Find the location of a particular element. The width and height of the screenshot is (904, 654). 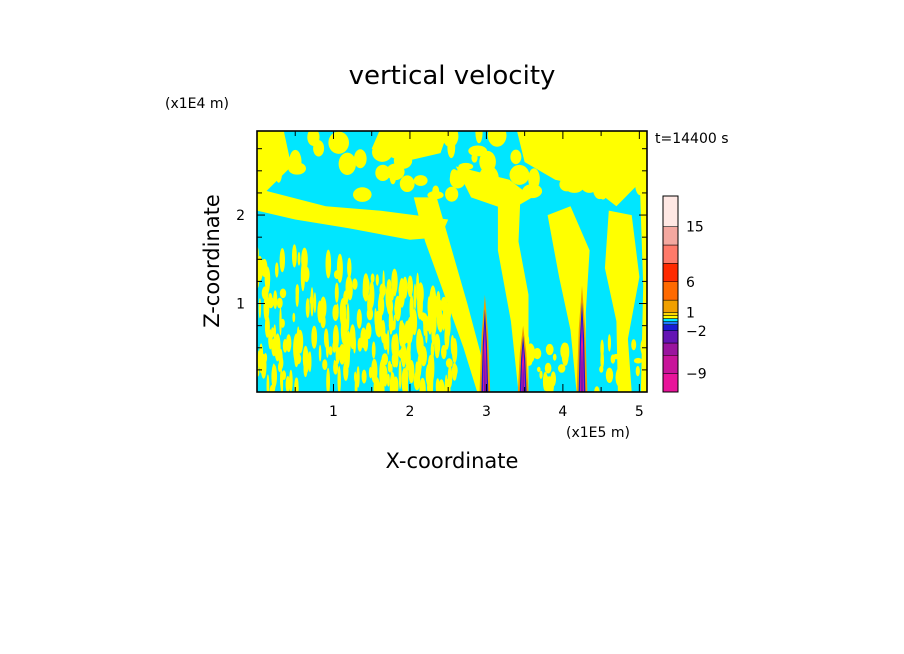

colorbar-frame is located at coordinates (670, 294).